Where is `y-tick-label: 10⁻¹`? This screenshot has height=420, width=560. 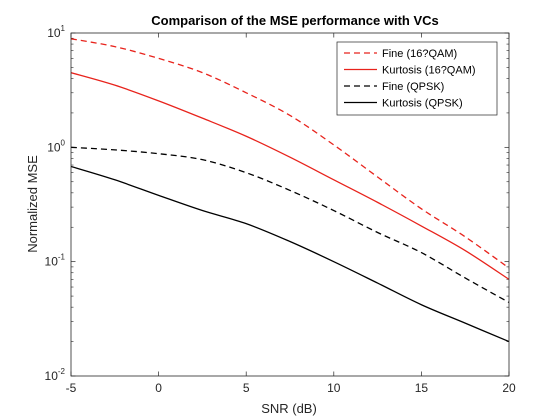 y-tick-label: 10⁻¹ is located at coordinates (55, 261).